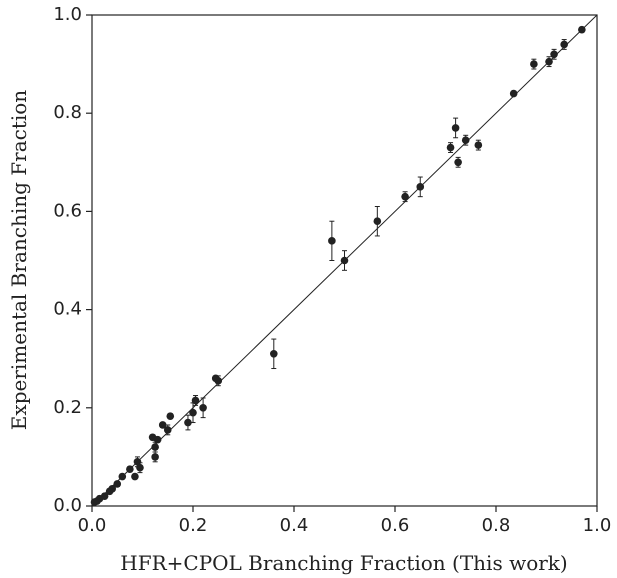 This screenshot has height=578, width=617. Describe the element at coordinates (92, 525) in the screenshot. I see `x-tick-label: 0.0` at that location.